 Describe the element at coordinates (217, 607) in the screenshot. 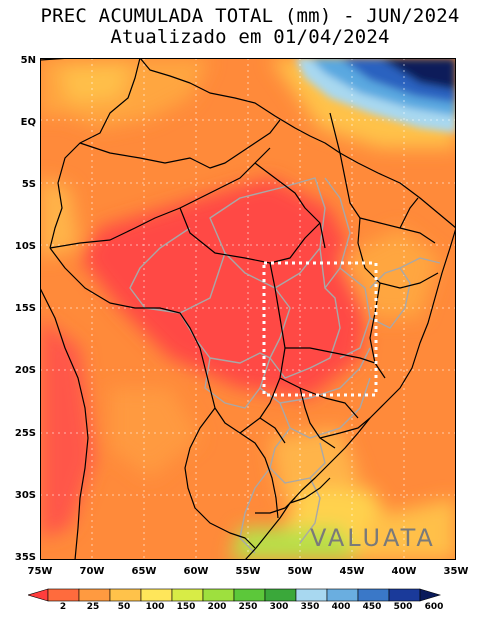

I see `colorbar-label-200: 200` at that location.